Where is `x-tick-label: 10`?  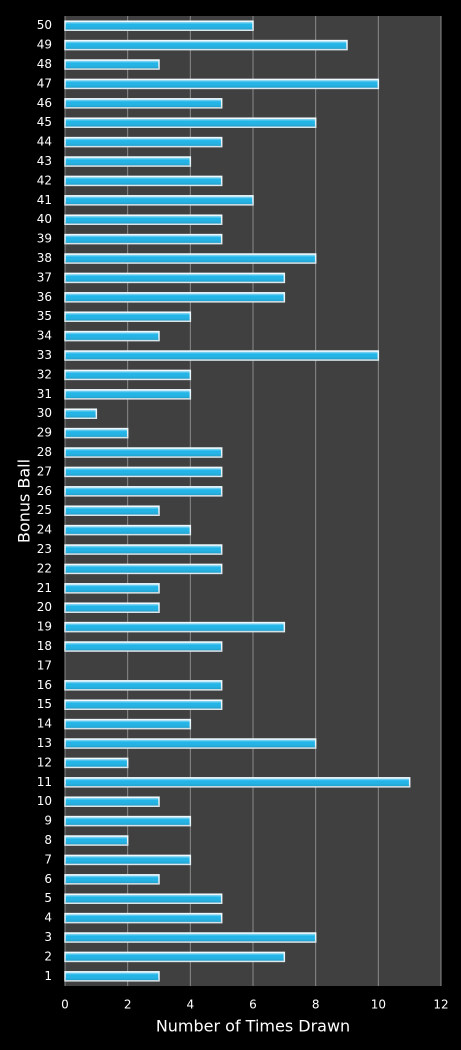 x-tick-label: 10 is located at coordinates (378, 1005).